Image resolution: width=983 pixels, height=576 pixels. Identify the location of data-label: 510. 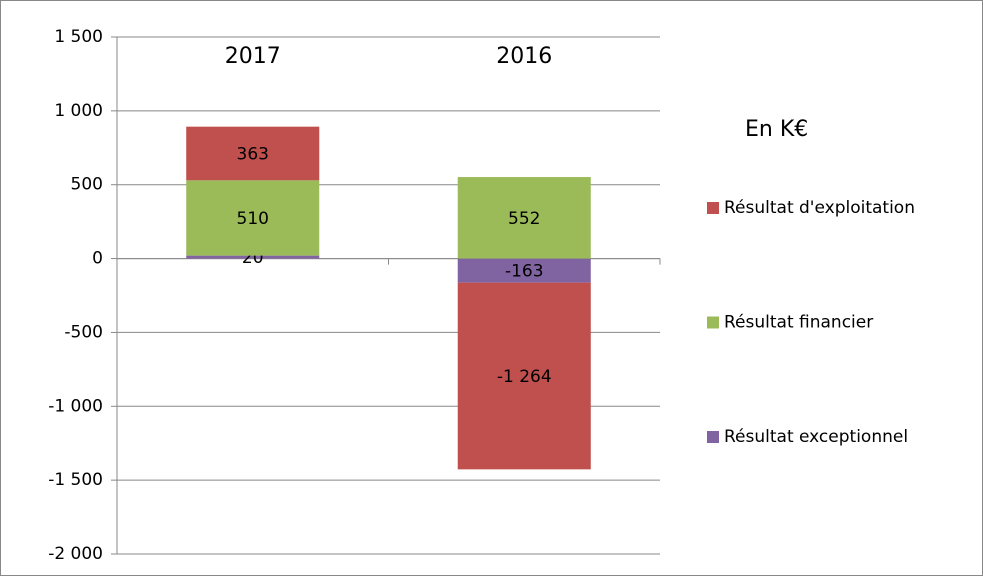
(253, 219).